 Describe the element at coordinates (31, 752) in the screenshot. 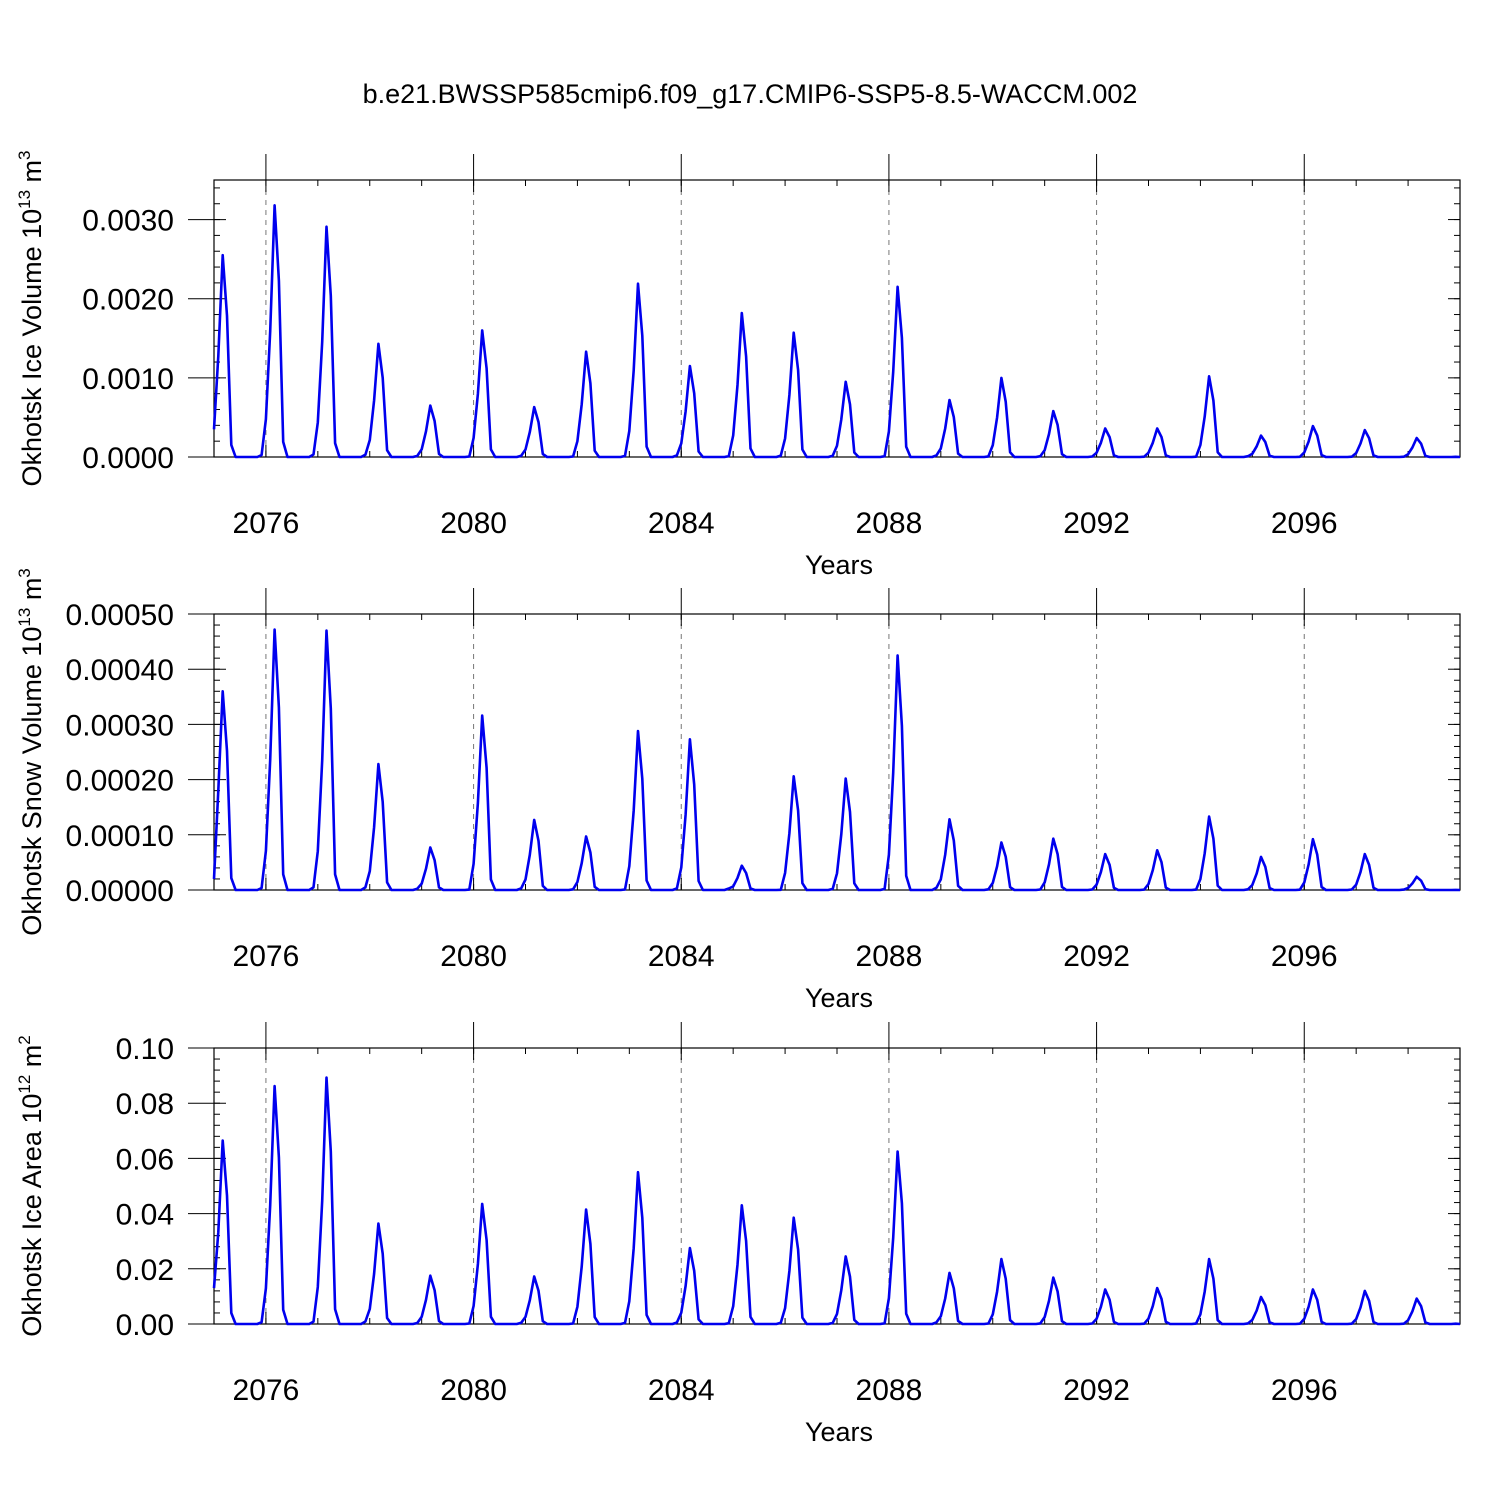

I see `y-axis-label: Okhotsk Snow Volume 1013 m3` at that location.